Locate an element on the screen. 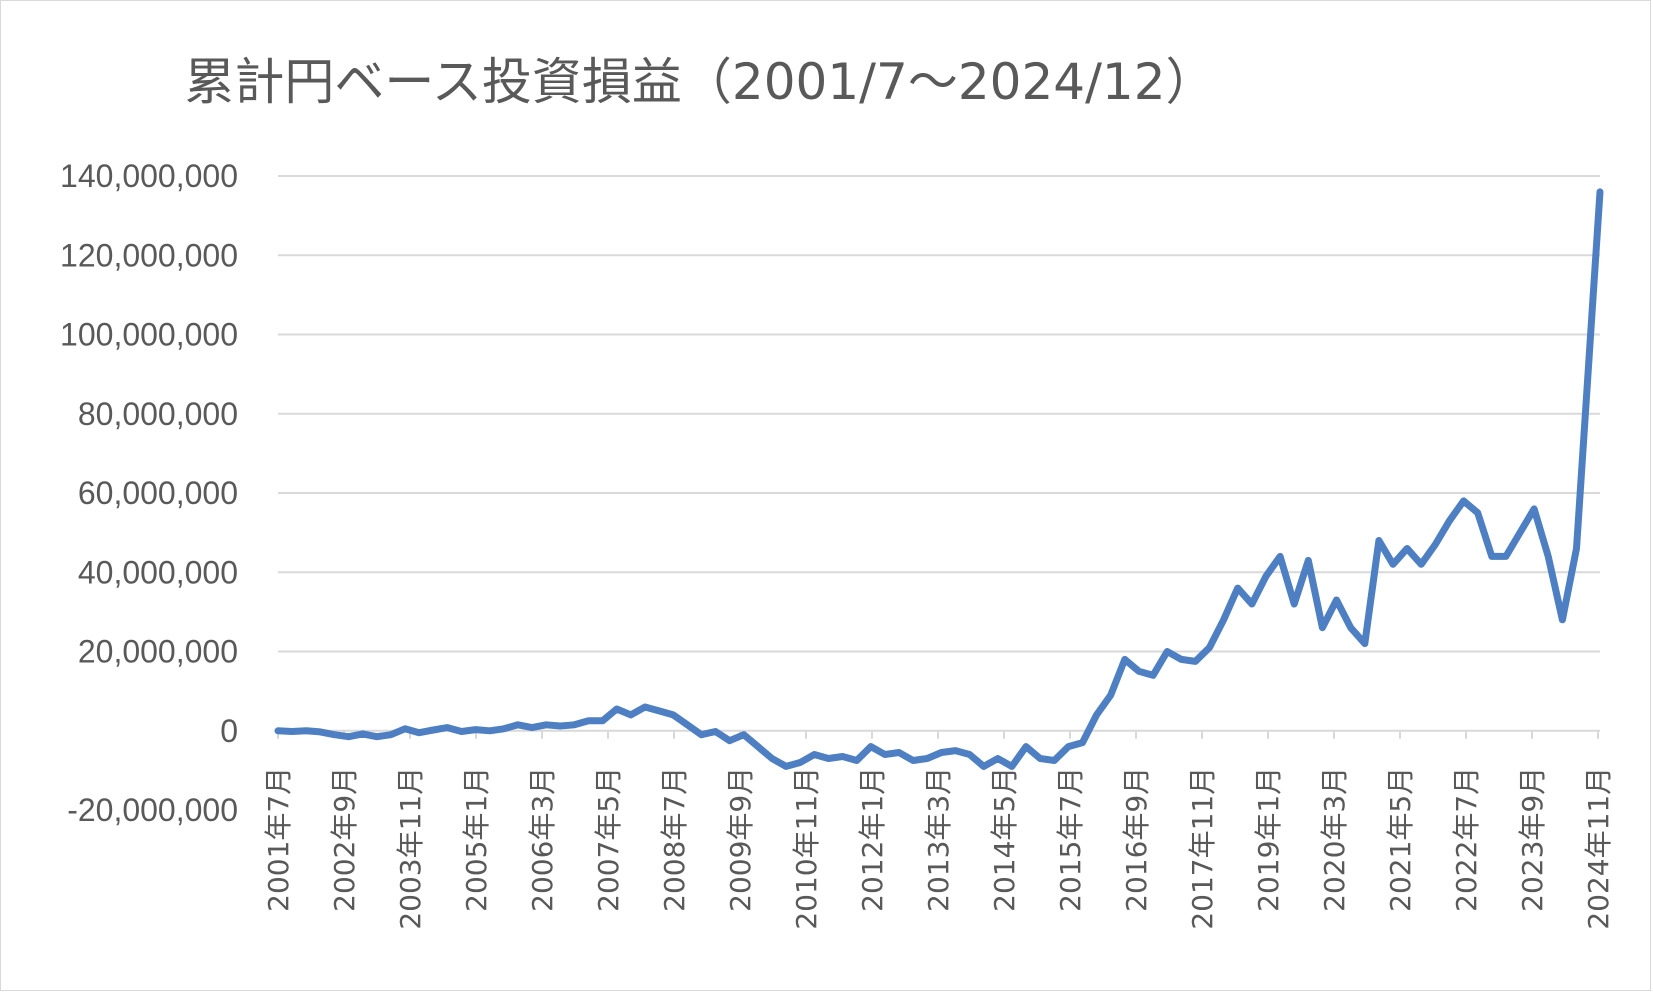  y-tick-label: 60,000,000 is located at coordinates (158, 493).